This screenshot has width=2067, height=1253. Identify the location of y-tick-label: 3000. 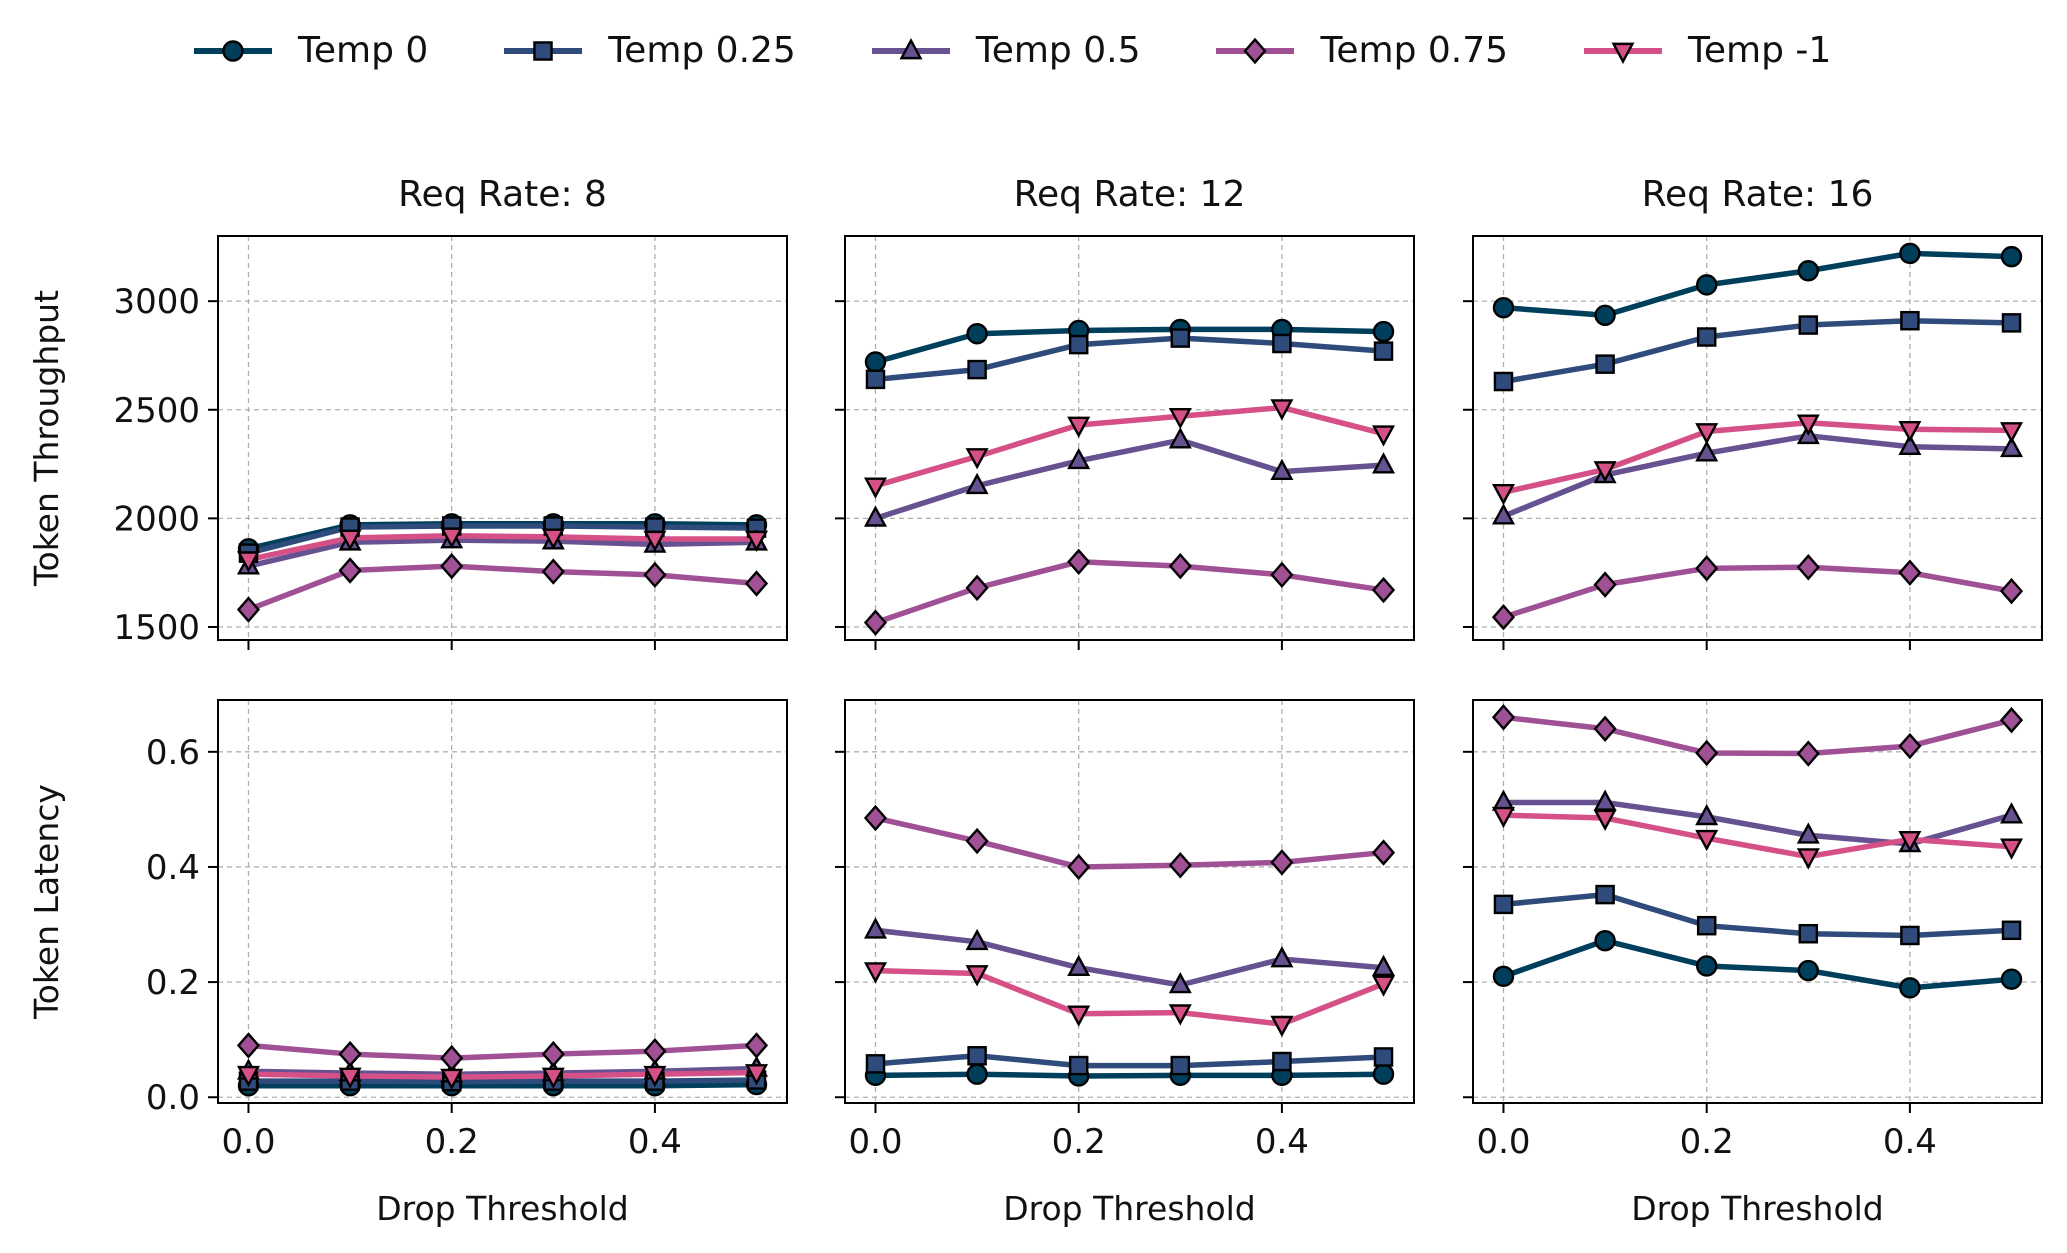
(156, 302).